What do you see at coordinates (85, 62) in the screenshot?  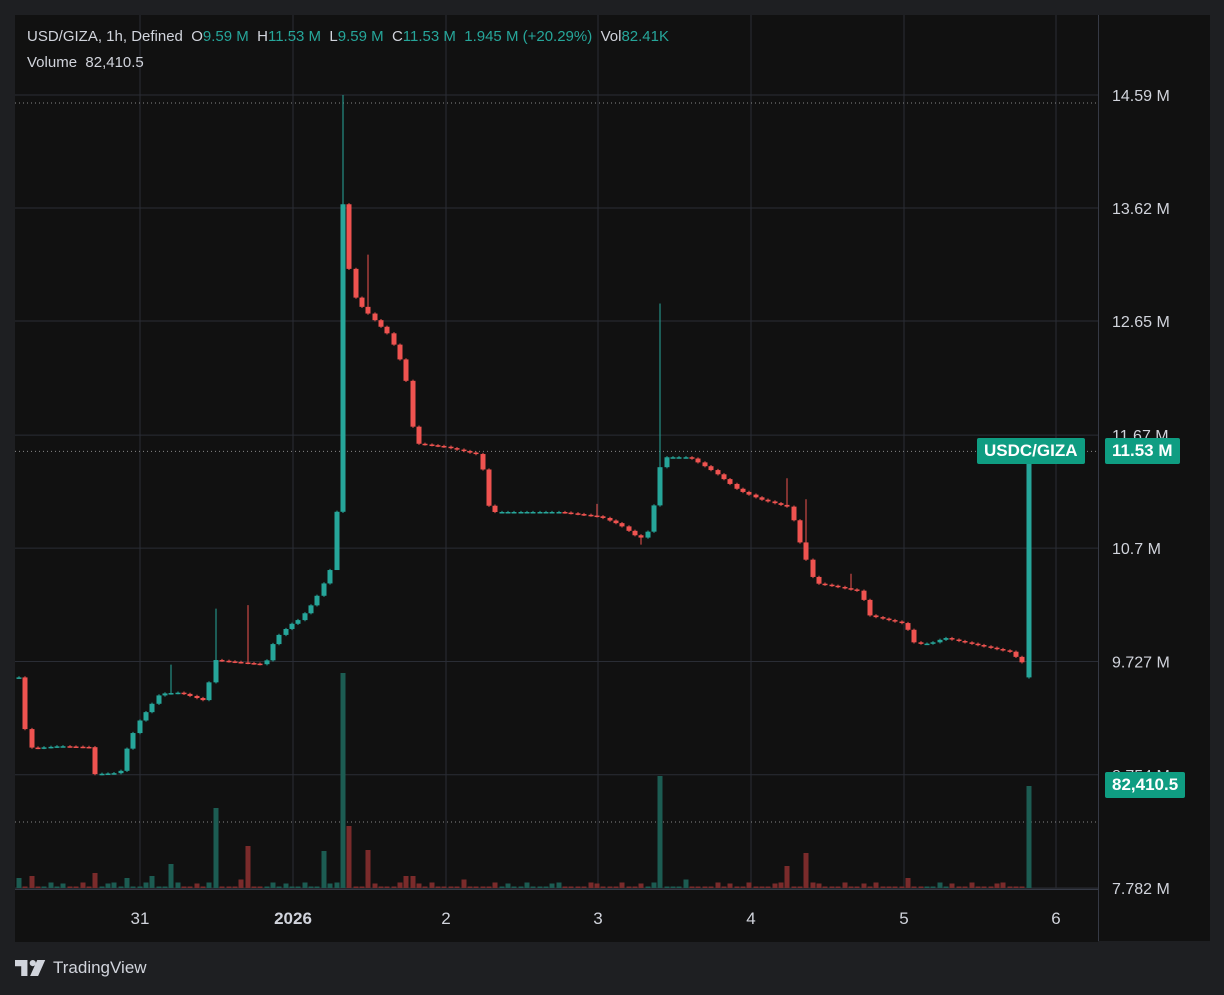 I see `volume-legend: Volume 82,410.5` at bounding box center [85, 62].